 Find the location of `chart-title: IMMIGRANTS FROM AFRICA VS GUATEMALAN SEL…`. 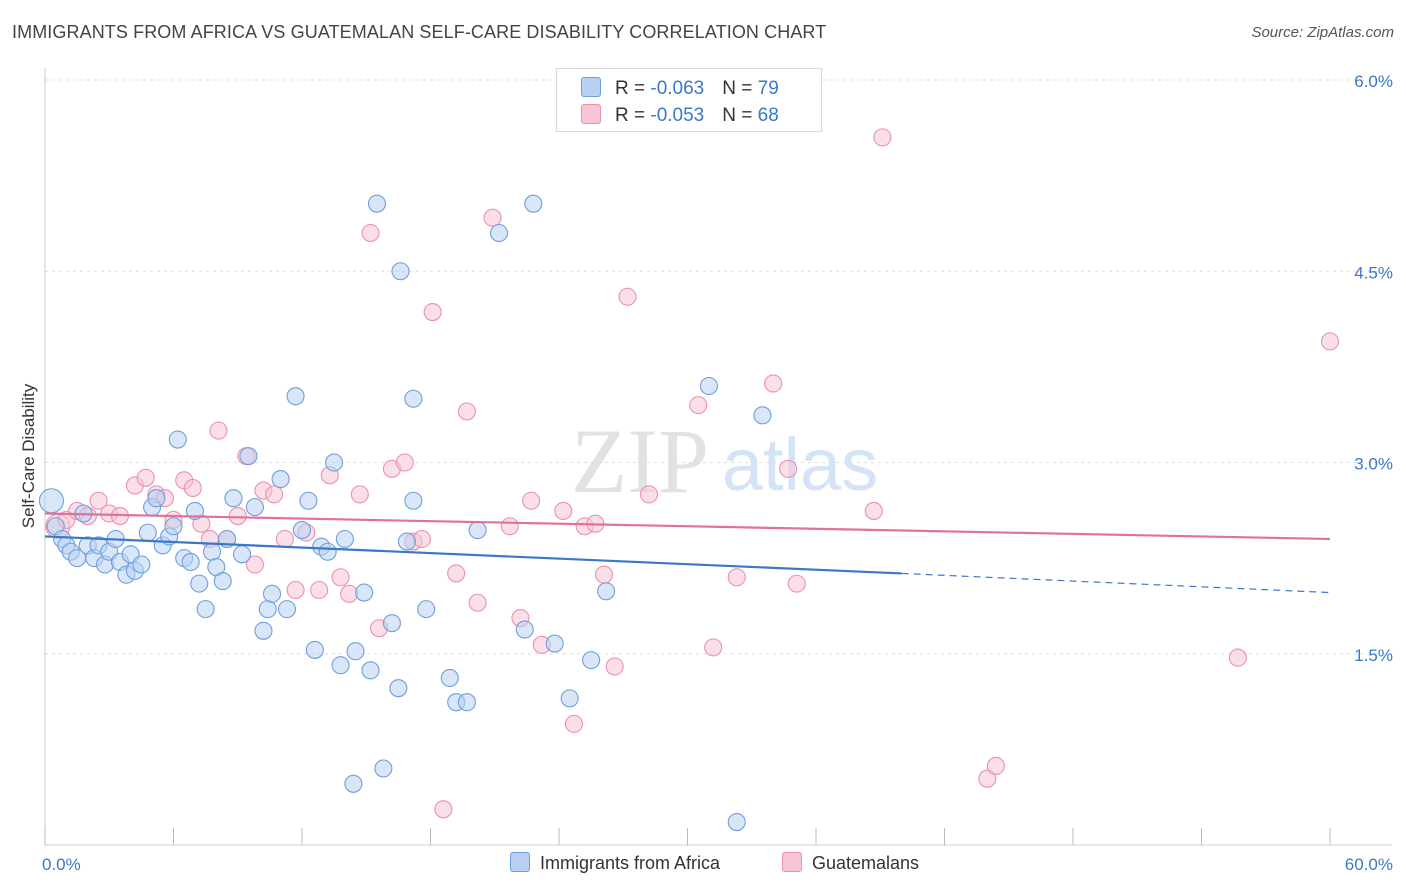

chart-title: IMMIGRANTS FROM AFRICA VS GUATEMALAN SEL… is located at coordinates (419, 32).